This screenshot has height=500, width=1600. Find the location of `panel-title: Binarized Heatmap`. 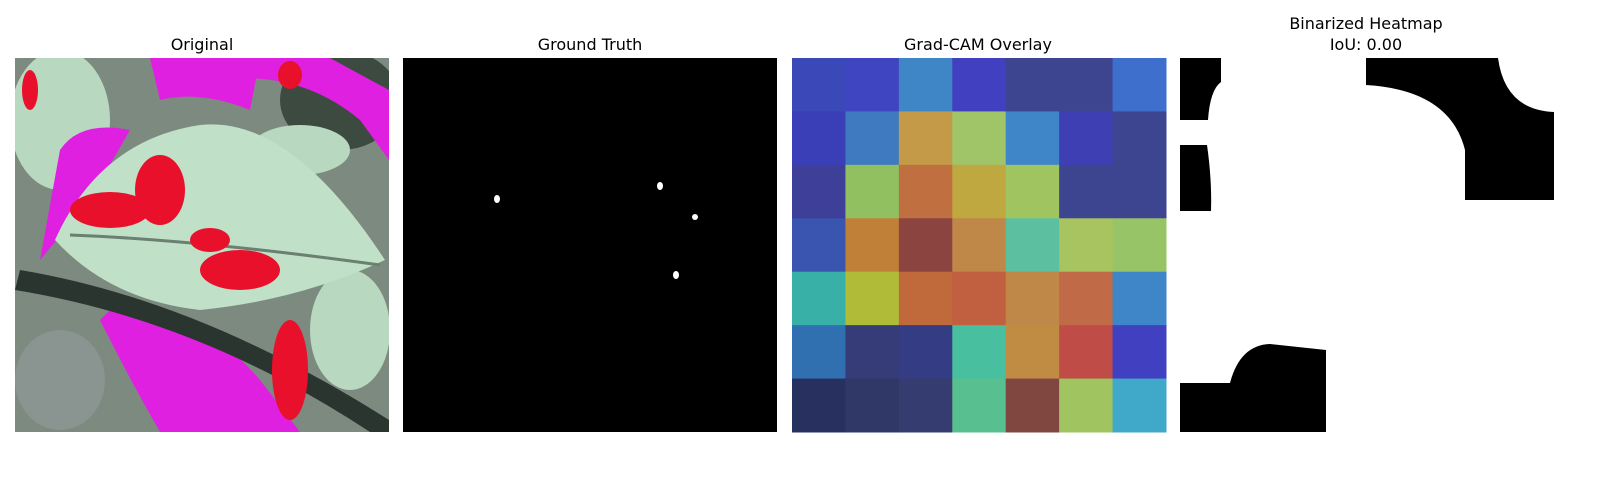

panel-title: Binarized Heatmap is located at coordinates (1365, 23).